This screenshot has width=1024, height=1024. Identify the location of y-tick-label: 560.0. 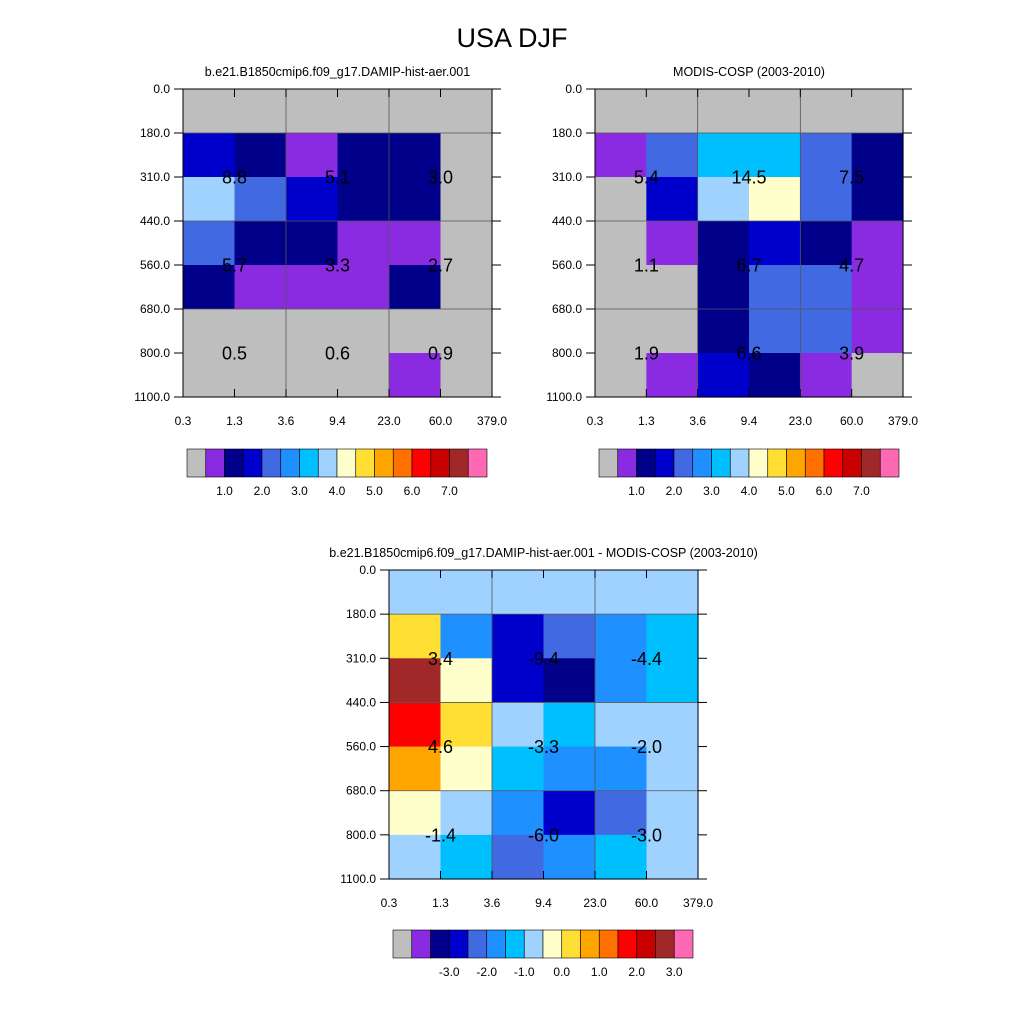
(155, 265).